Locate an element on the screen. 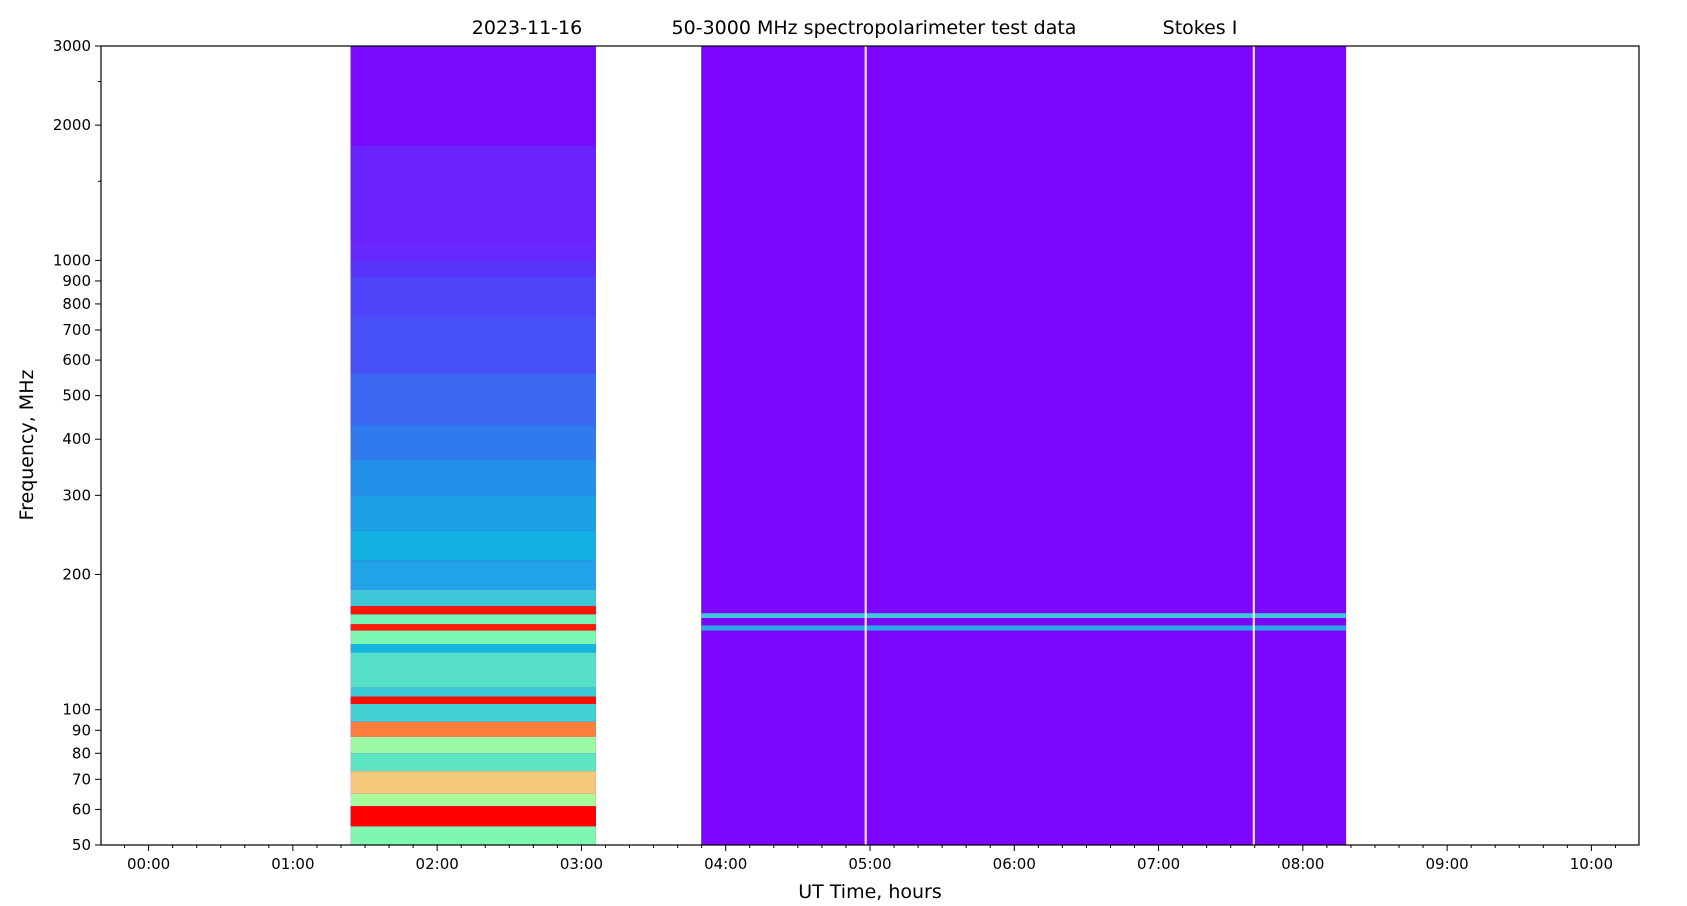 This screenshot has width=1687, height=906. y-tick-label-0: 50 is located at coordinates (81, 845).